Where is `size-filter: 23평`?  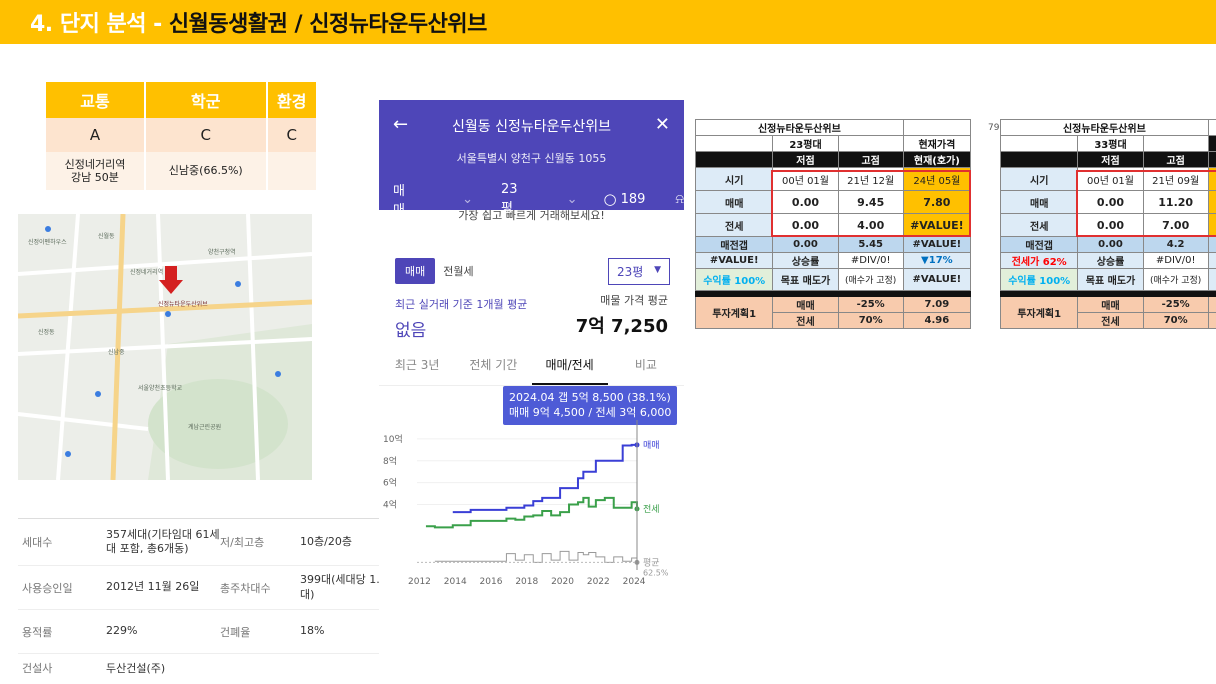 size-filter: 23평 is located at coordinates (509, 199).